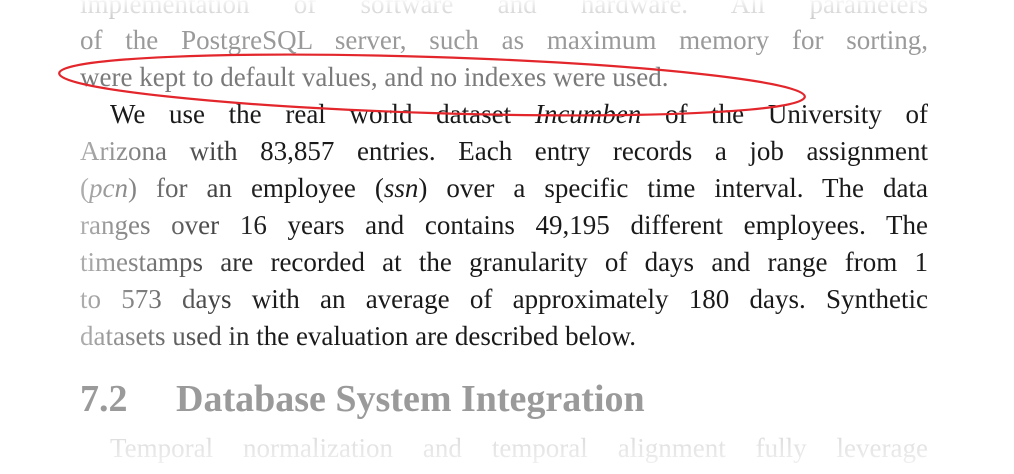 The image size is (1014, 474). Describe the element at coordinates (84, 188) in the screenshot. I see `text-span: (` at that location.